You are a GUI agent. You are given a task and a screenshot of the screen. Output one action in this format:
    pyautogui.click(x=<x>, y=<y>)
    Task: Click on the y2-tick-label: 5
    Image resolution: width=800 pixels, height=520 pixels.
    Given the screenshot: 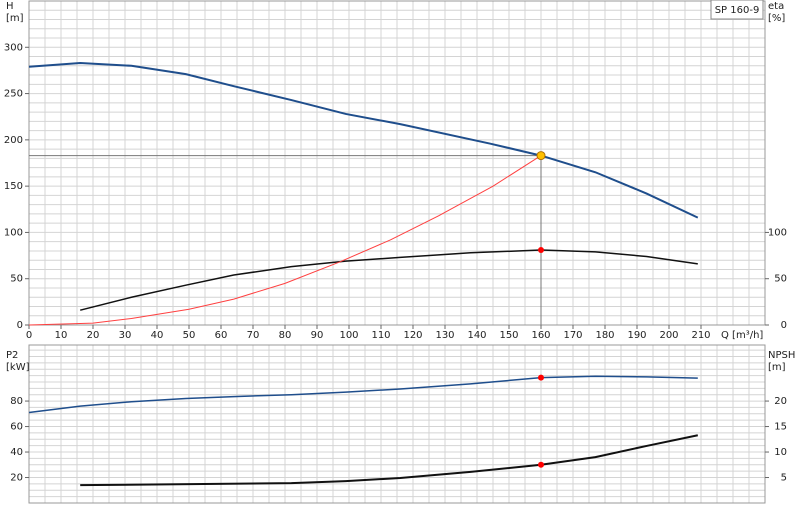 What is the action you would take?
    pyautogui.click(x=784, y=478)
    